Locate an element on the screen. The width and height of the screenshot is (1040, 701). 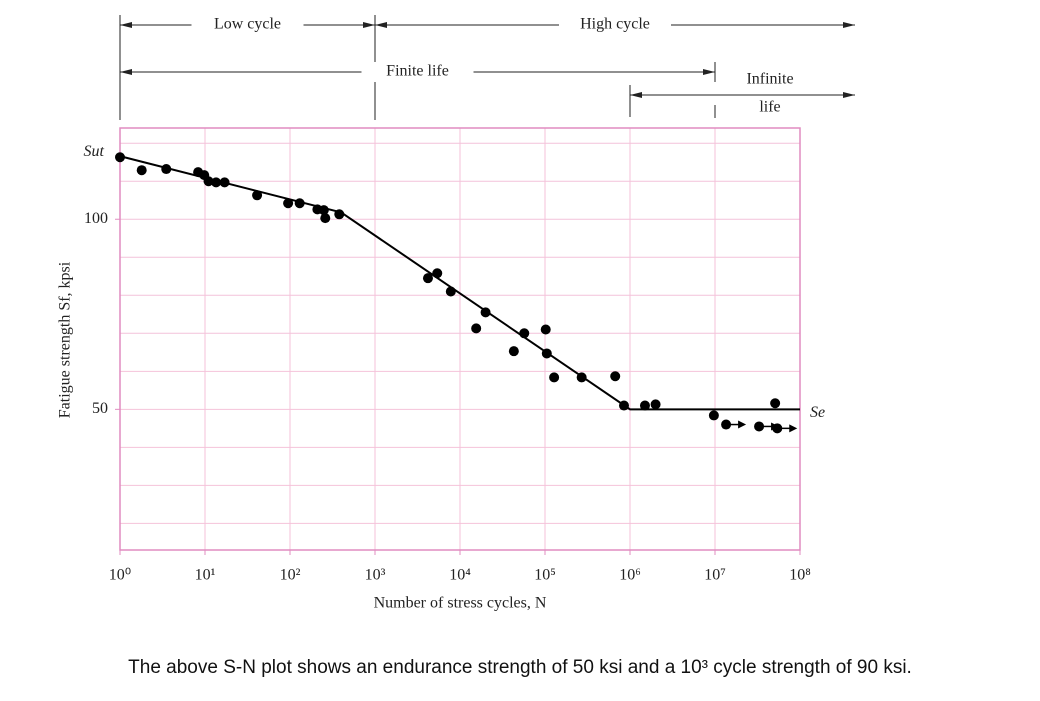
x-tick-label: 10¹ is located at coordinates (205, 575).